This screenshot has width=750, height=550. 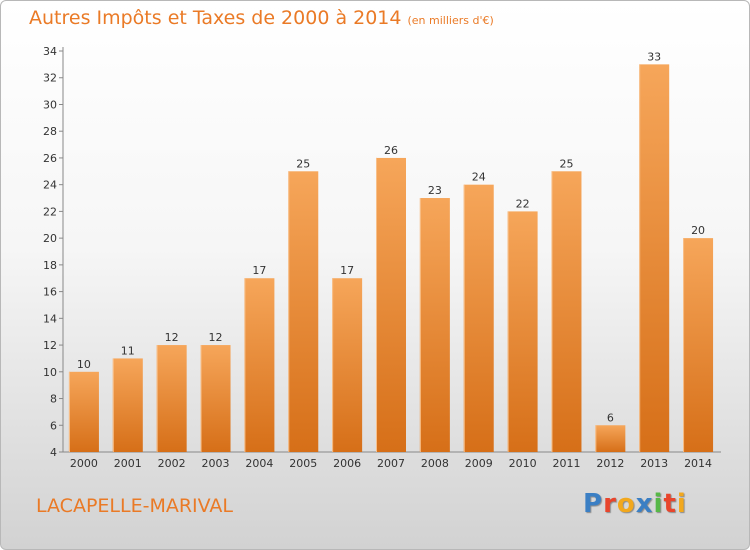 What do you see at coordinates (670, 504) in the screenshot?
I see `logo-letter: t` at bounding box center [670, 504].